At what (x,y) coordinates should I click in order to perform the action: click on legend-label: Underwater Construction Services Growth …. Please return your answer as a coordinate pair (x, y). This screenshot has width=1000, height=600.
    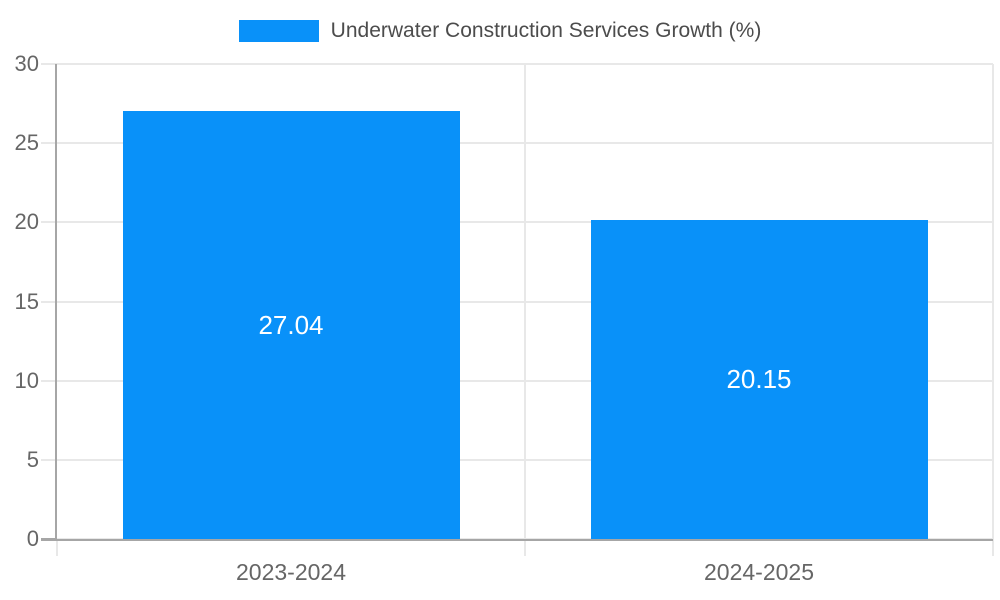
    Looking at the image, I should click on (546, 30).